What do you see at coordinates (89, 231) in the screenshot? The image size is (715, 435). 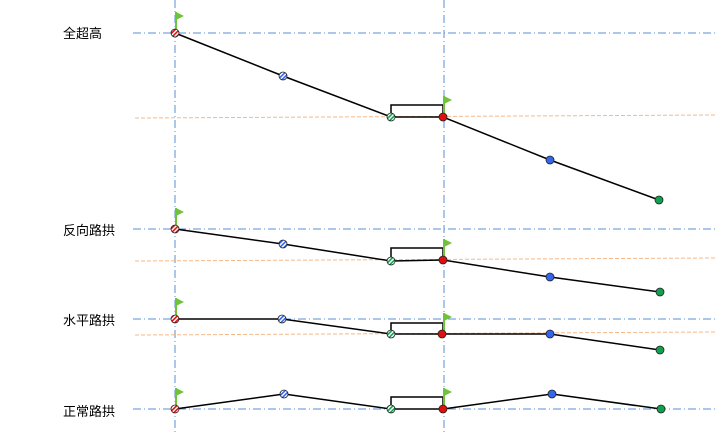 I see `row-label-reverse-crown: 反向路拱` at bounding box center [89, 231].